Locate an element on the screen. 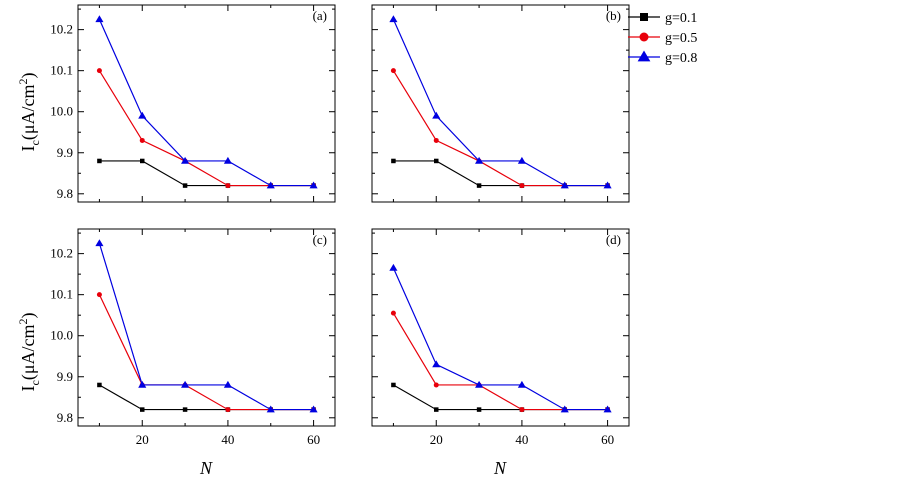 The height and width of the screenshot is (483, 903). panel-label: (b) is located at coordinates (613, 15).